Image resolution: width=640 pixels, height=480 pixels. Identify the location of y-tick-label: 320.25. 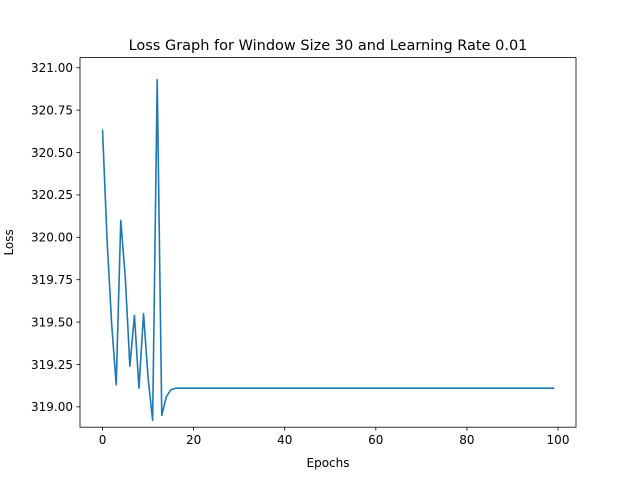
(52, 195).